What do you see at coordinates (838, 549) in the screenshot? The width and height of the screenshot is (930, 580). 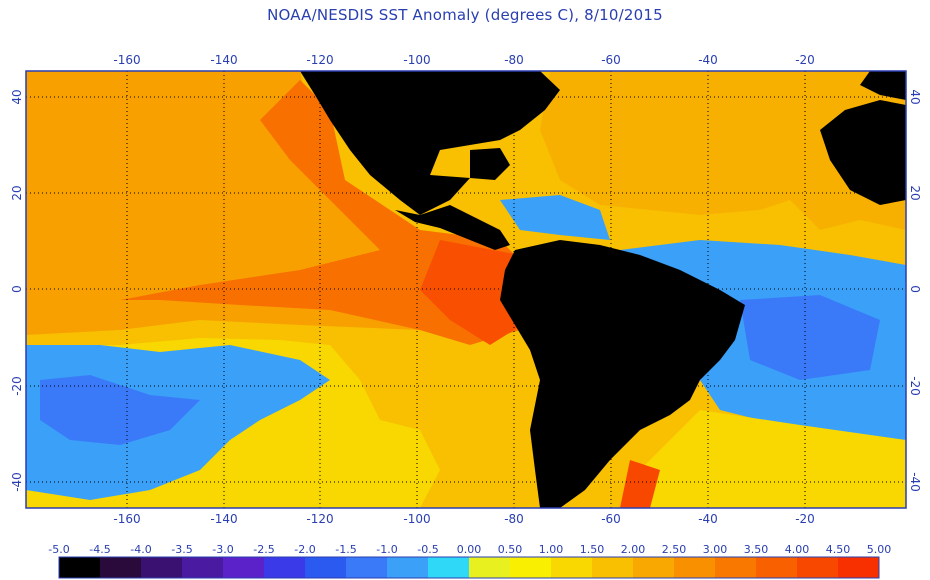 I see `legend-tick-label: 4.50` at bounding box center [838, 549].